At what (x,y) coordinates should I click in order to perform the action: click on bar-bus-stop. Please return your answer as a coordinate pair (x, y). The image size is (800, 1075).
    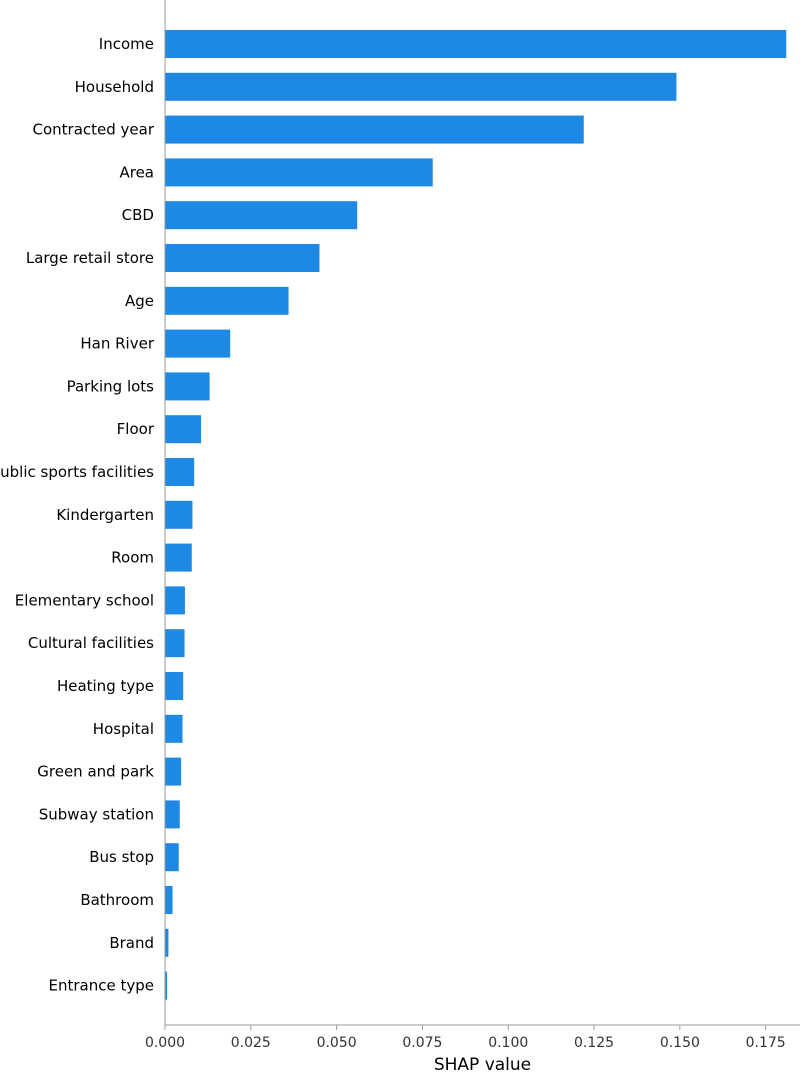
    Looking at the image, I should click on (172, 857).